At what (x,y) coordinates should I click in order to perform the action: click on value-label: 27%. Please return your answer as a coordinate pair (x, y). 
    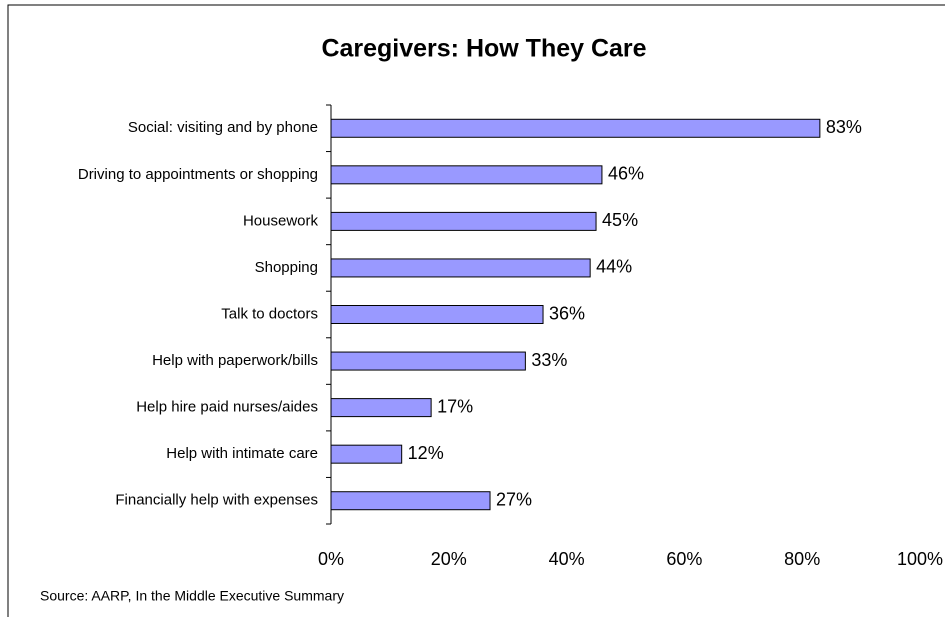
    Looking at the image, I should click on (514, 499).